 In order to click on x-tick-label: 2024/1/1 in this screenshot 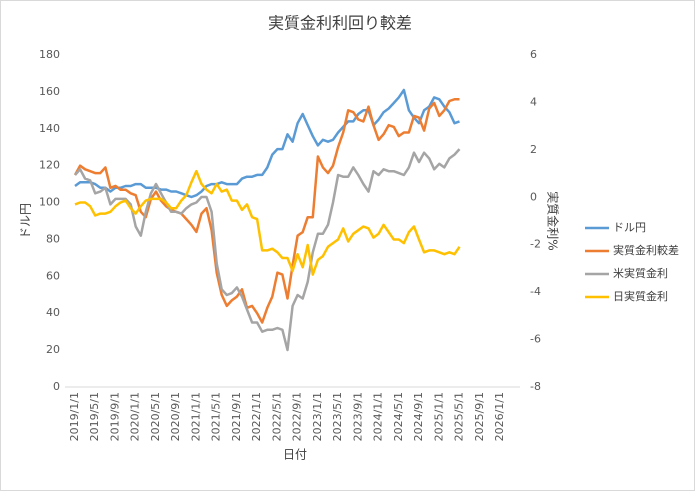, I will do `click(378, 416)`.